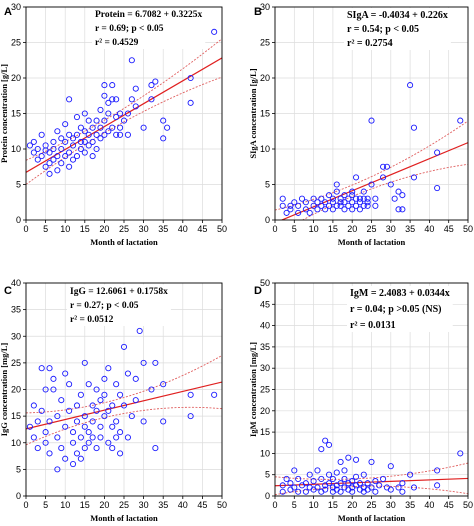  I want to click on y-tick-label: 25, so click(16, 43).